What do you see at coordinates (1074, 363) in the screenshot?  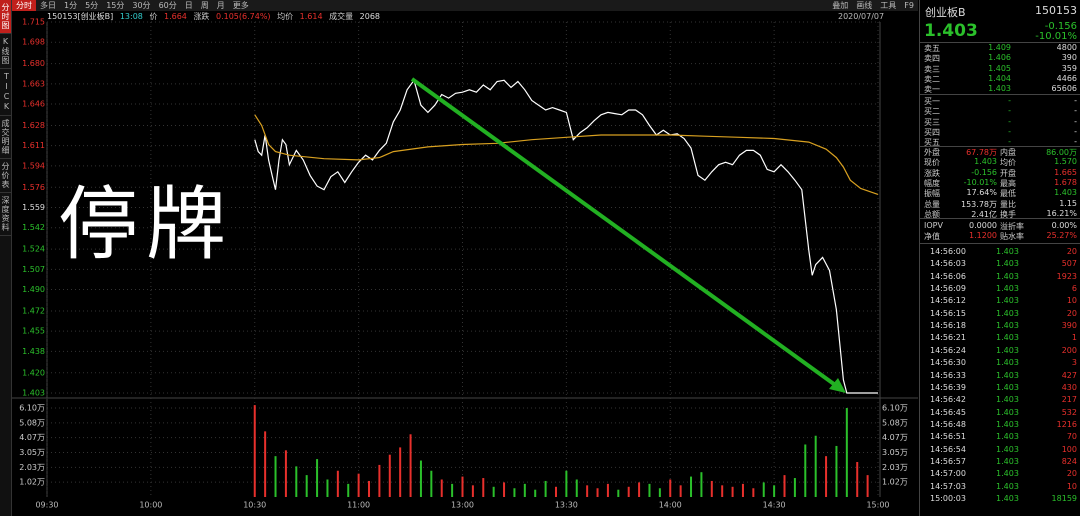 I see `tick-volume: 3` at bounding box center [1074, 363].